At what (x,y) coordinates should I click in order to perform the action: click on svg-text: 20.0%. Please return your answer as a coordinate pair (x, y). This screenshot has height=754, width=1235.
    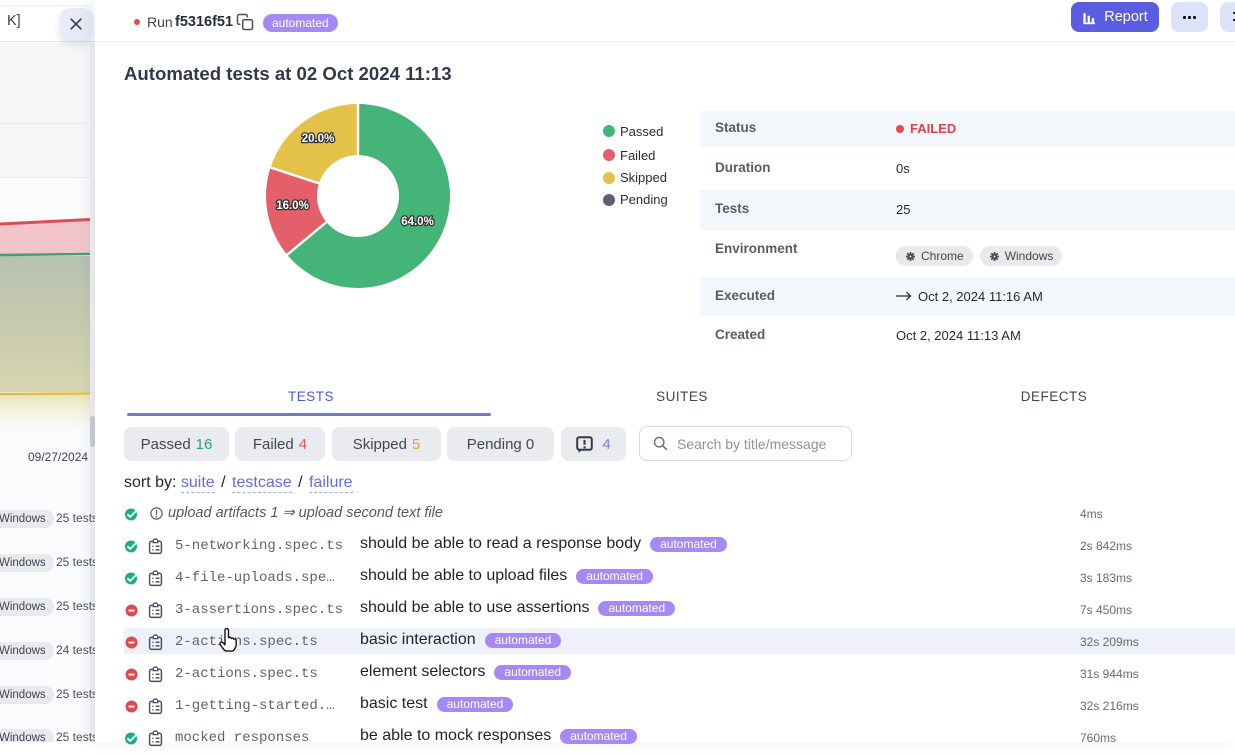
    Looking at the image, I should click on (318, 139).